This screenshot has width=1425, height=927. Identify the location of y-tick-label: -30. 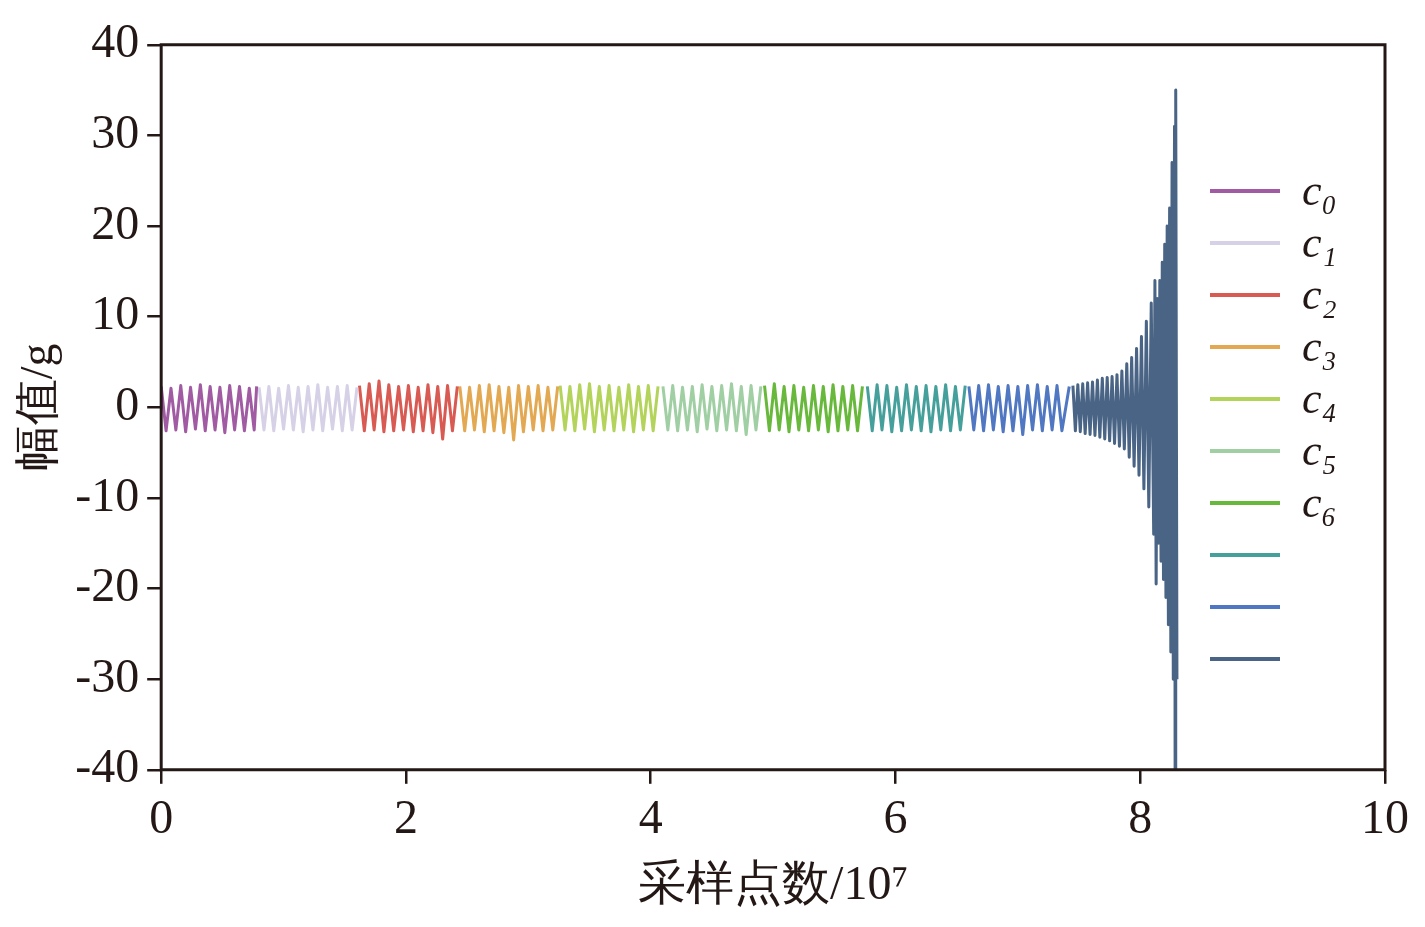
(107, 675).